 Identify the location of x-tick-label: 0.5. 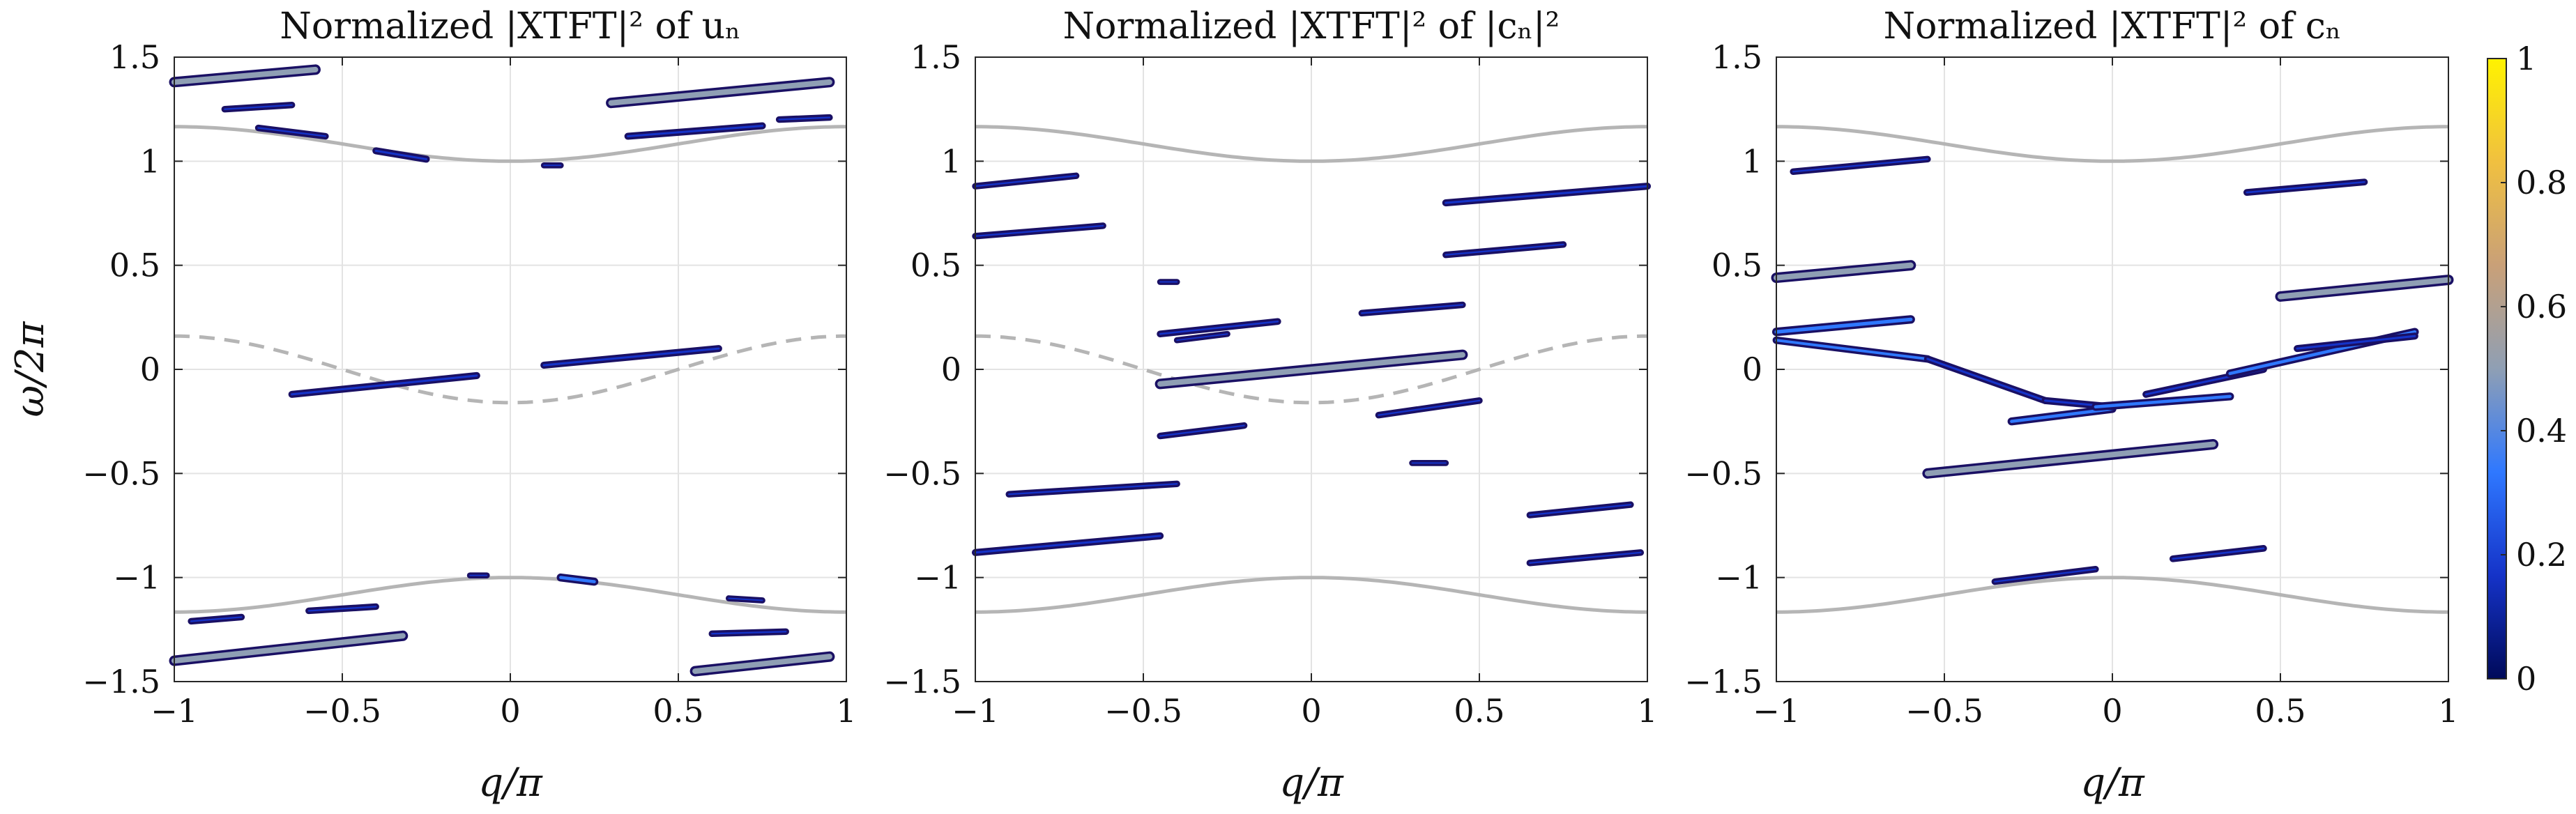
(678, 711).